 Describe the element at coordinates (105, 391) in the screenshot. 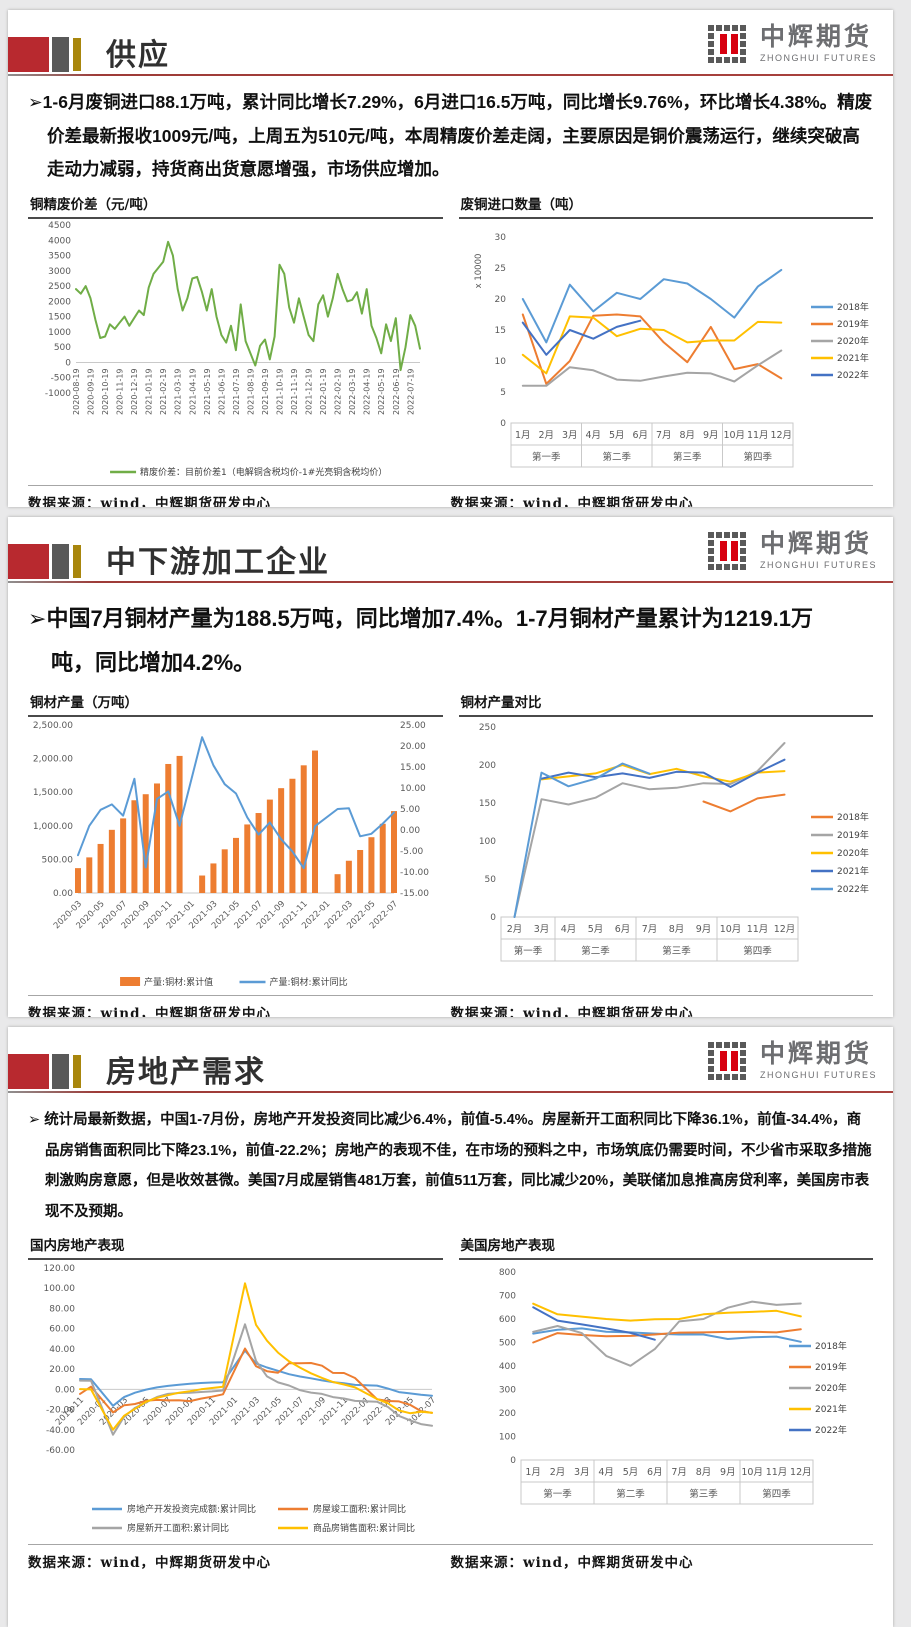

I see `svg-text: 2020-10-19` at that location.